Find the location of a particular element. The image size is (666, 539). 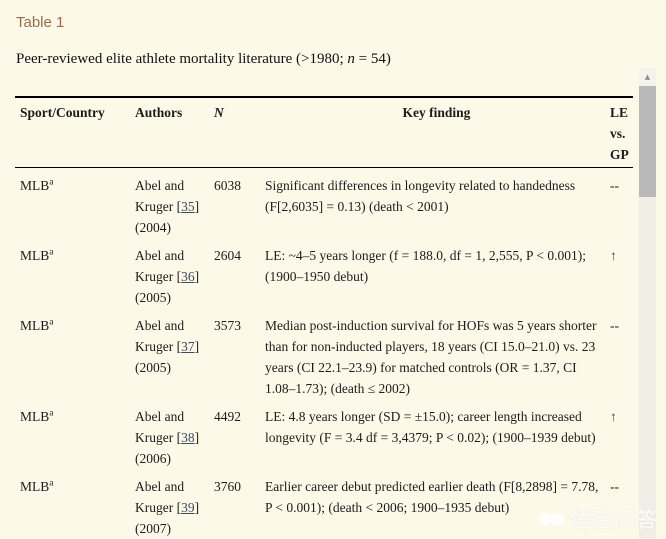

publication-year: (2004) is located at coordinates (153, 227).